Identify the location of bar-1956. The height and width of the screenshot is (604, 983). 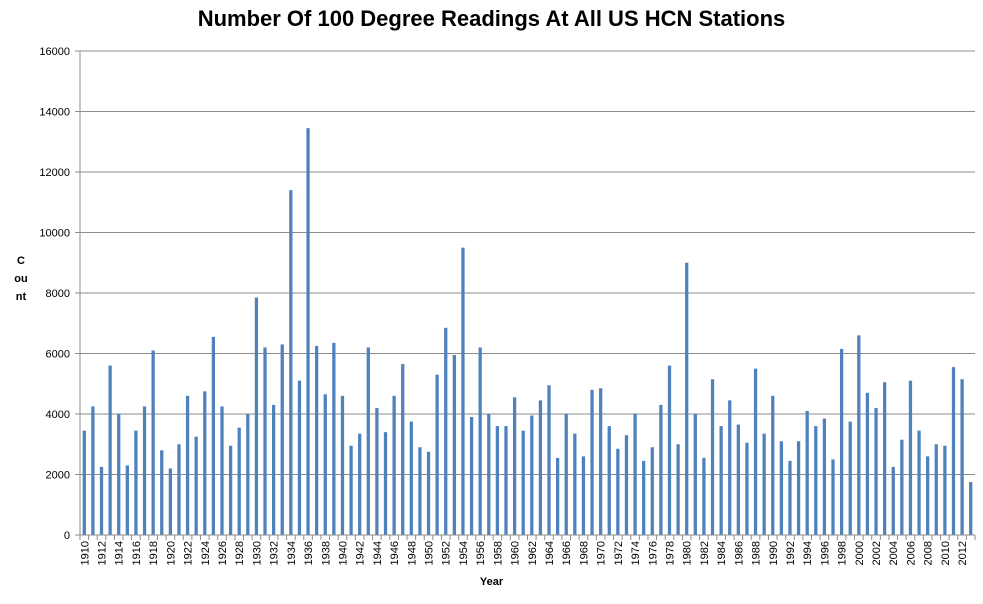
(480, 441).